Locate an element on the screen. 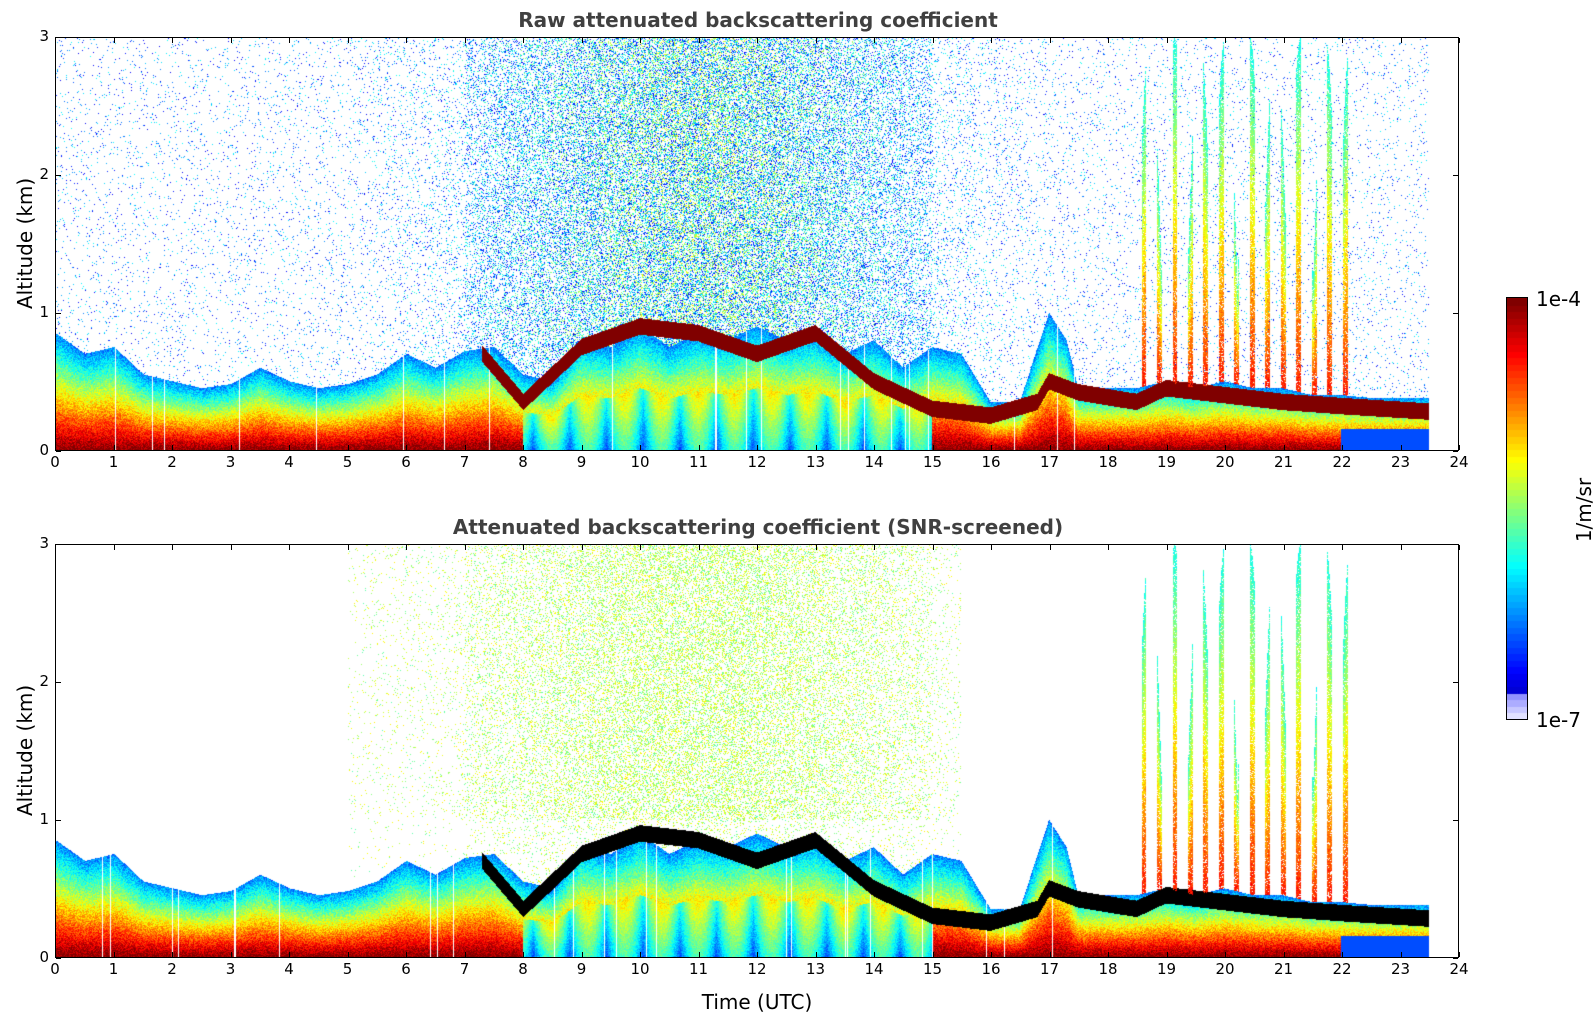  x-tick-label: 7 is located at coordinates (464, 969).